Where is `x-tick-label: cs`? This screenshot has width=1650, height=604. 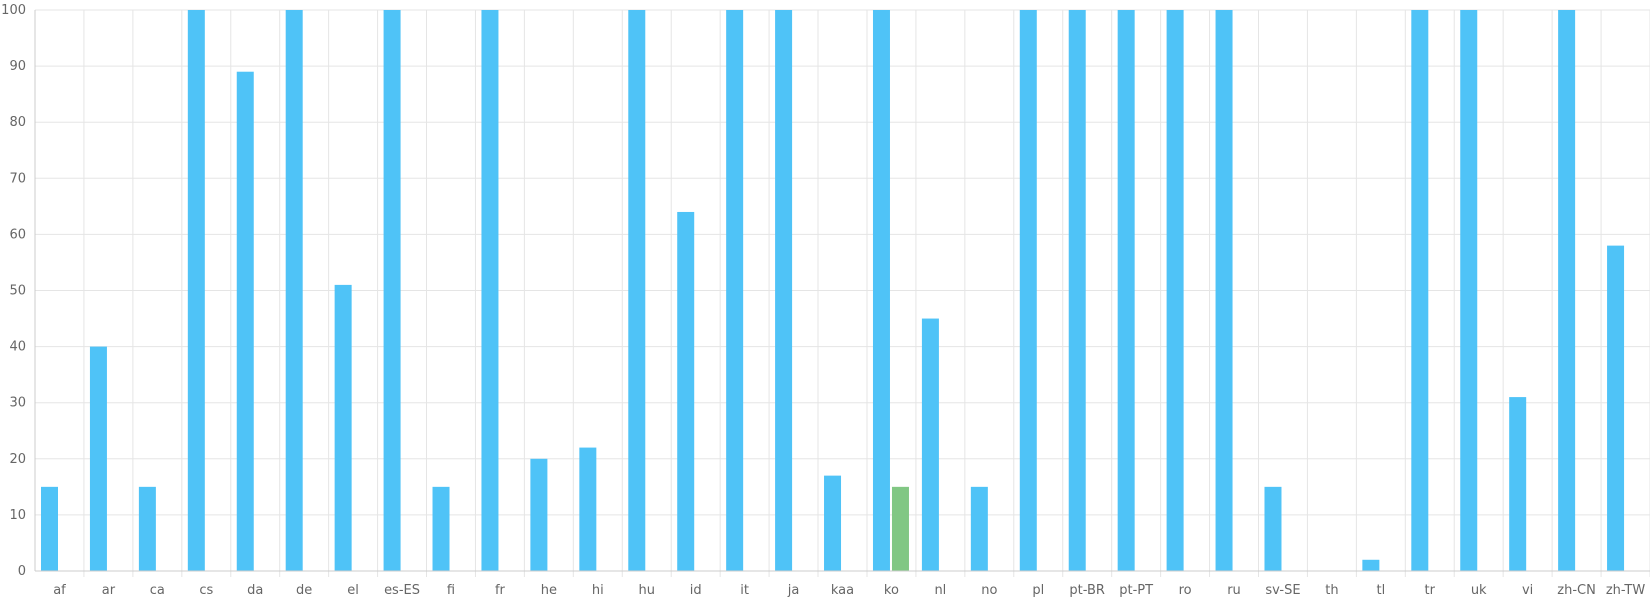
x-tick-label: cs is located at coordinates (206, 590).